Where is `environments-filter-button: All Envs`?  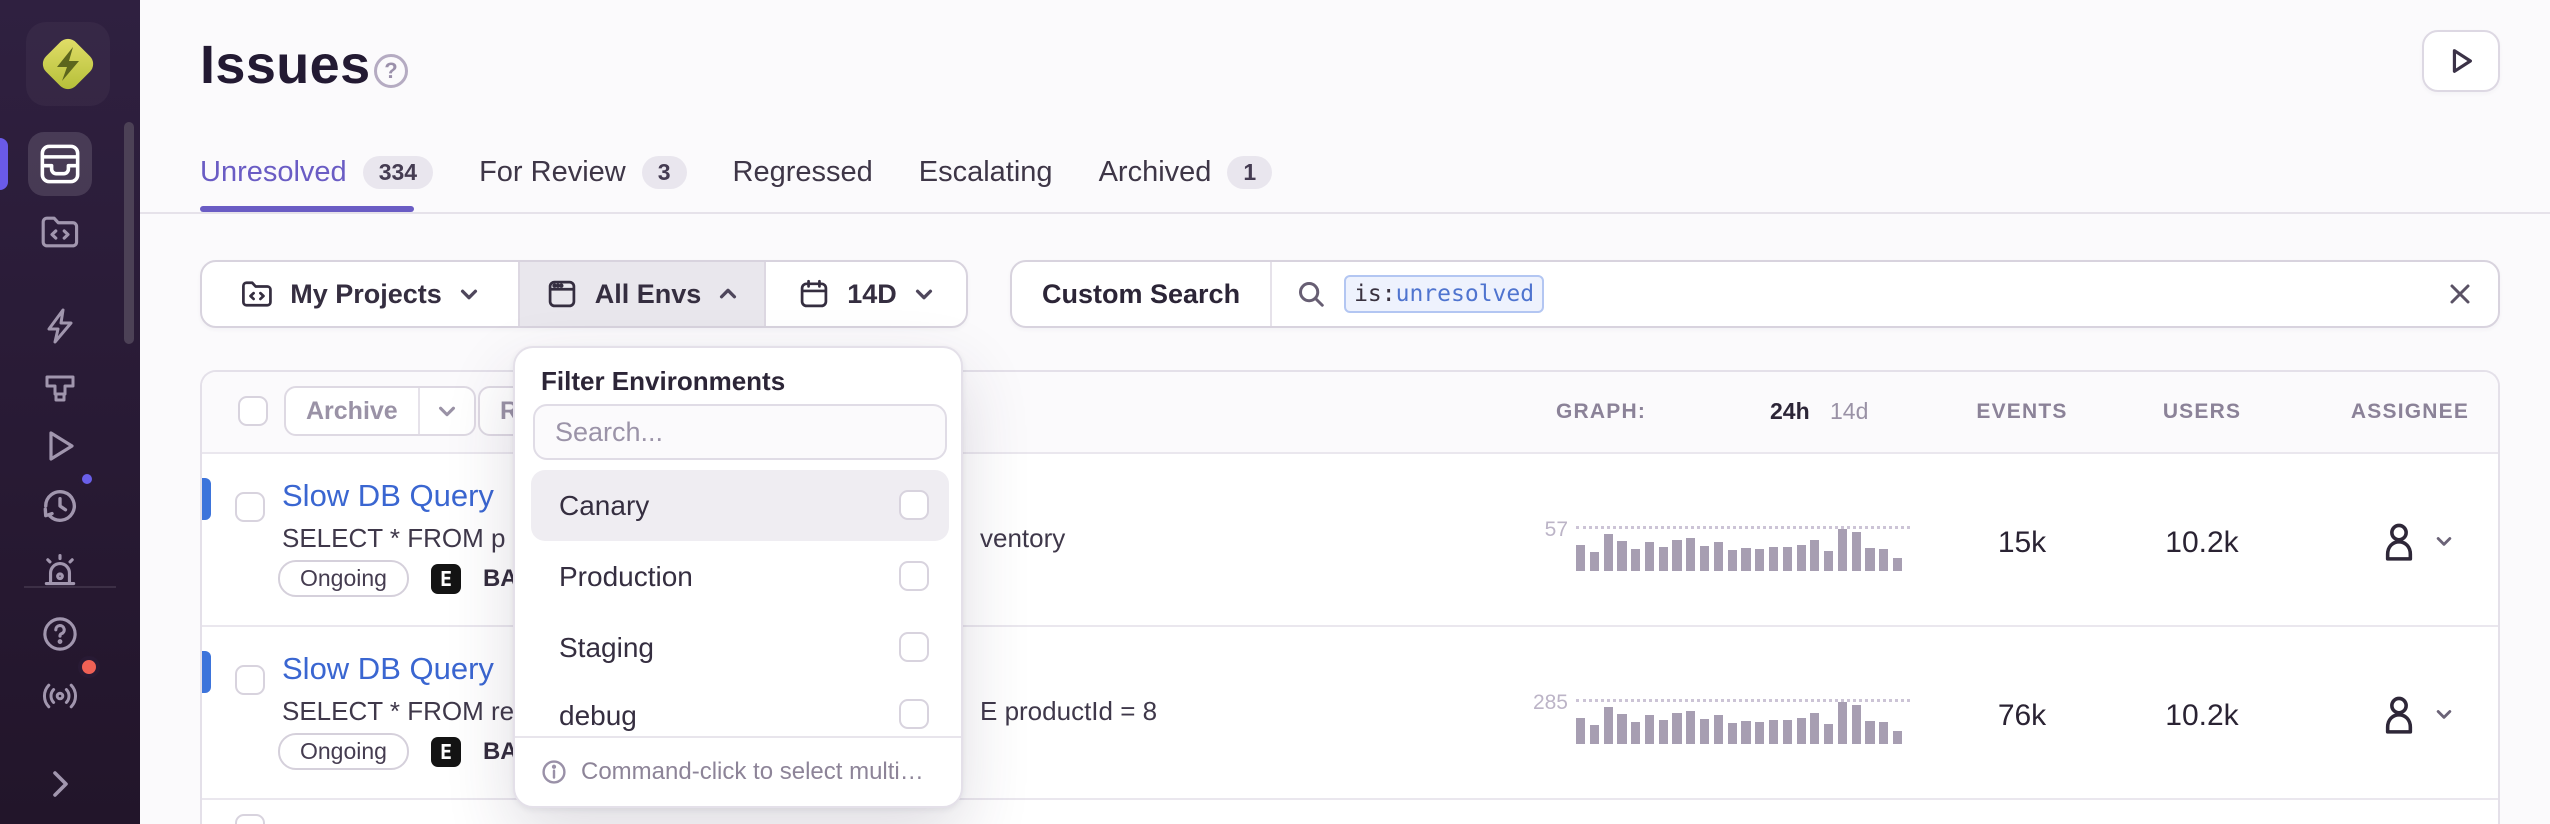 environments-filter-button: All Envs is located at coordinates (642, 294).